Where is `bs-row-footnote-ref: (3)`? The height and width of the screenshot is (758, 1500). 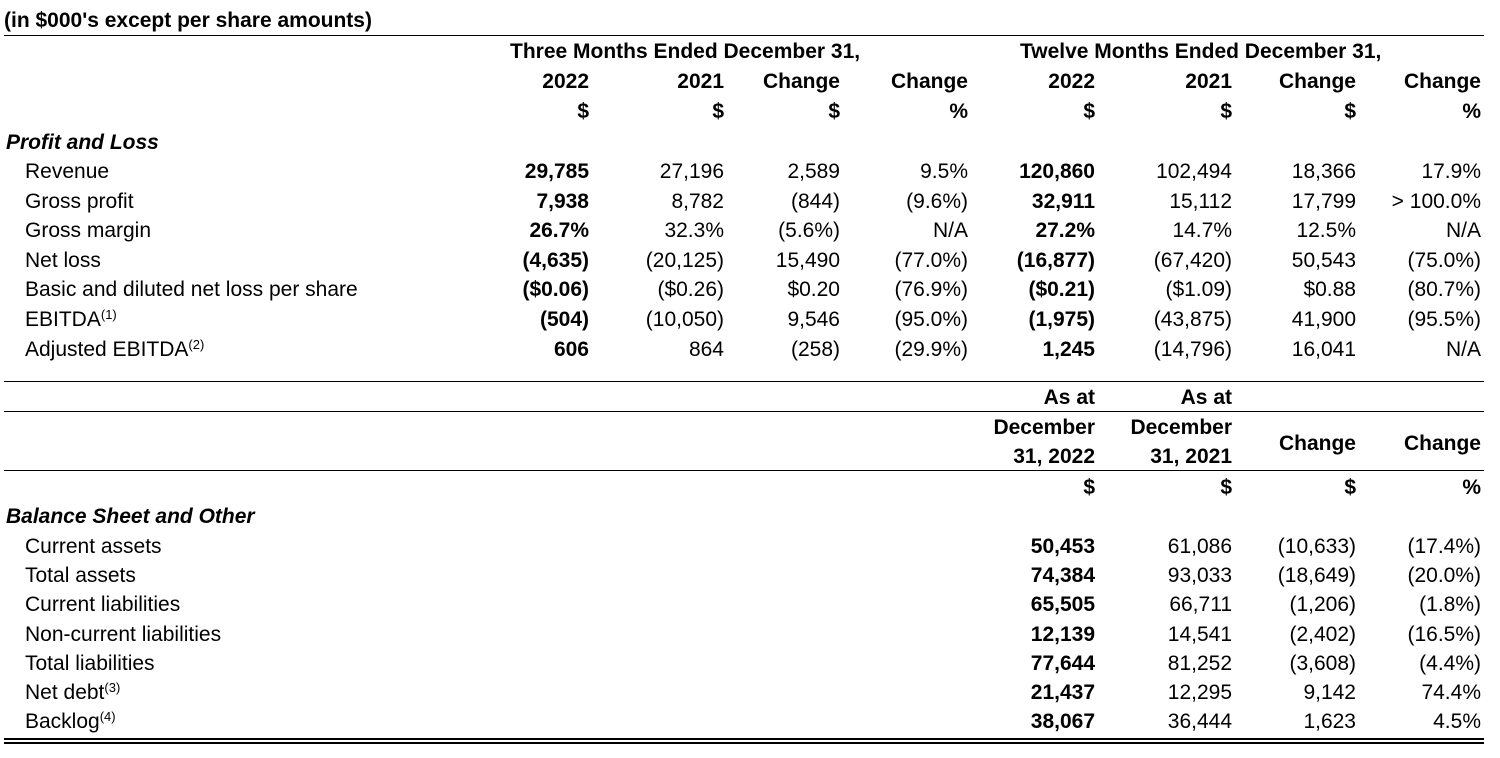
bs-row-footnote-ref: (3) is located at coordinates (112, 687).